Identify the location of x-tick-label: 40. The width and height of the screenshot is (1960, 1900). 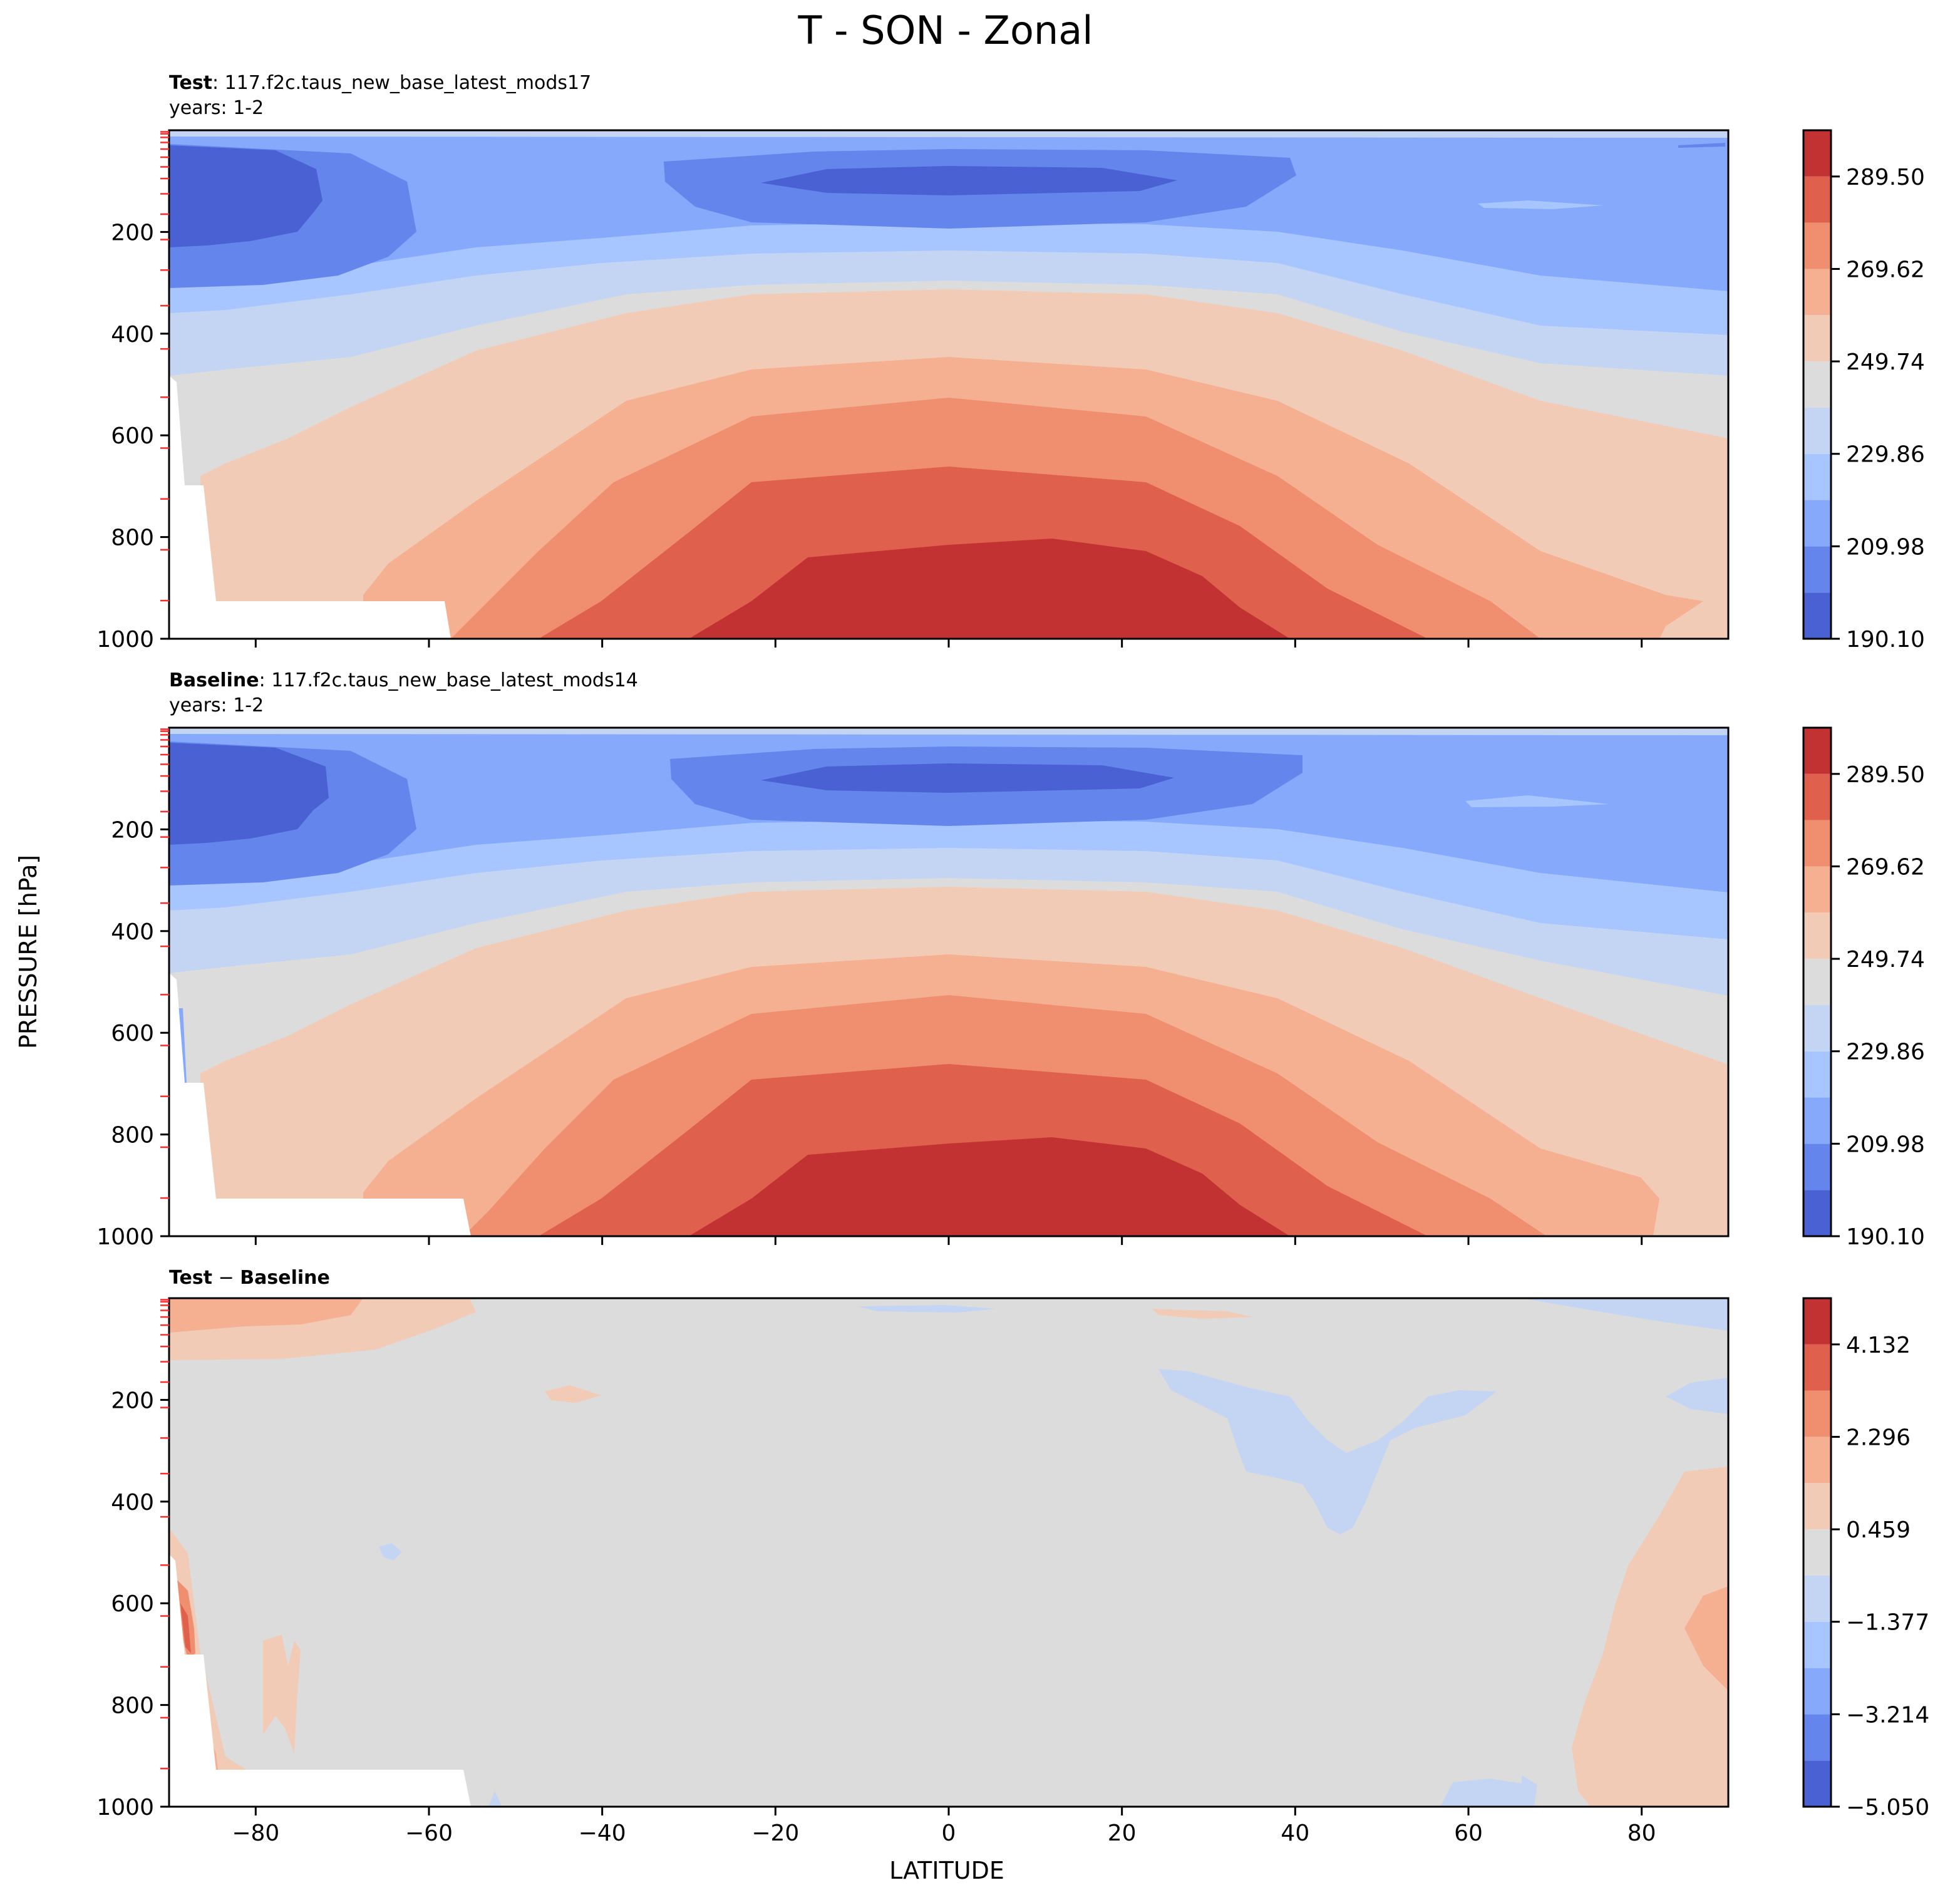
(1295, 1833).